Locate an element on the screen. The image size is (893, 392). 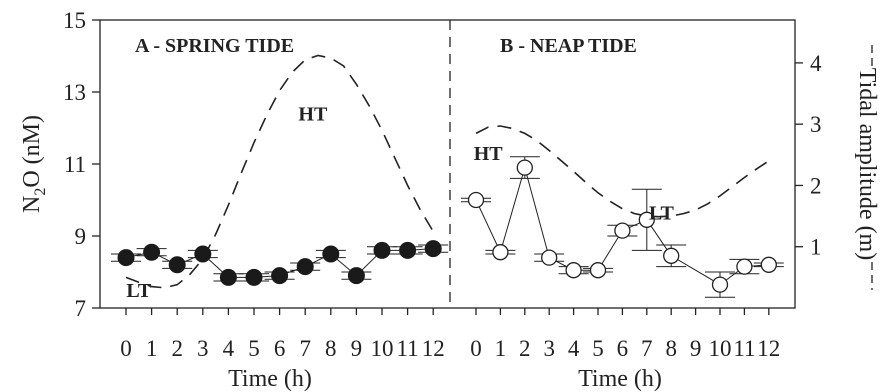
y-left-title-rest: O (nM) is located at coordinates (32, 151).